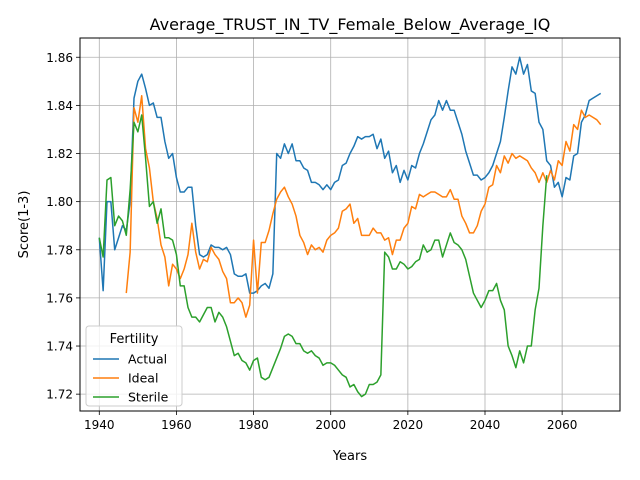 This screenshot has width=640, height=480. What do you see at coordinates (350, 456) in the screenshot?
I see `x-axis-label: Years` at bounding box center [350, 456].